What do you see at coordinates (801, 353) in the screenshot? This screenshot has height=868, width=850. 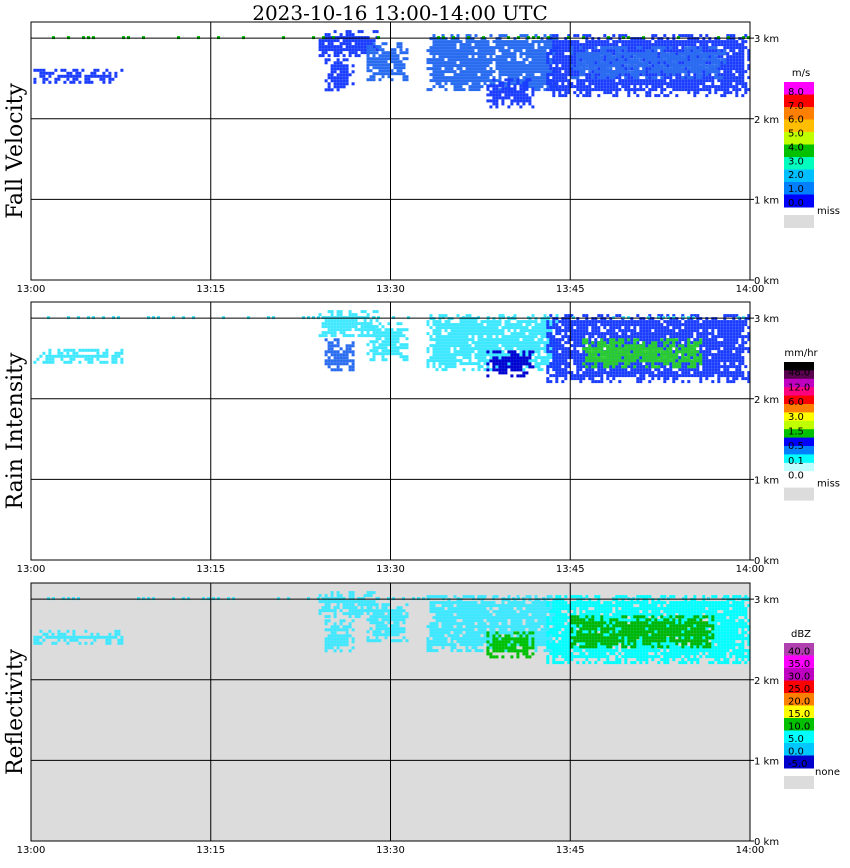 I see `colorbar-unit: mm/hr` at bounding box center [801, 353].